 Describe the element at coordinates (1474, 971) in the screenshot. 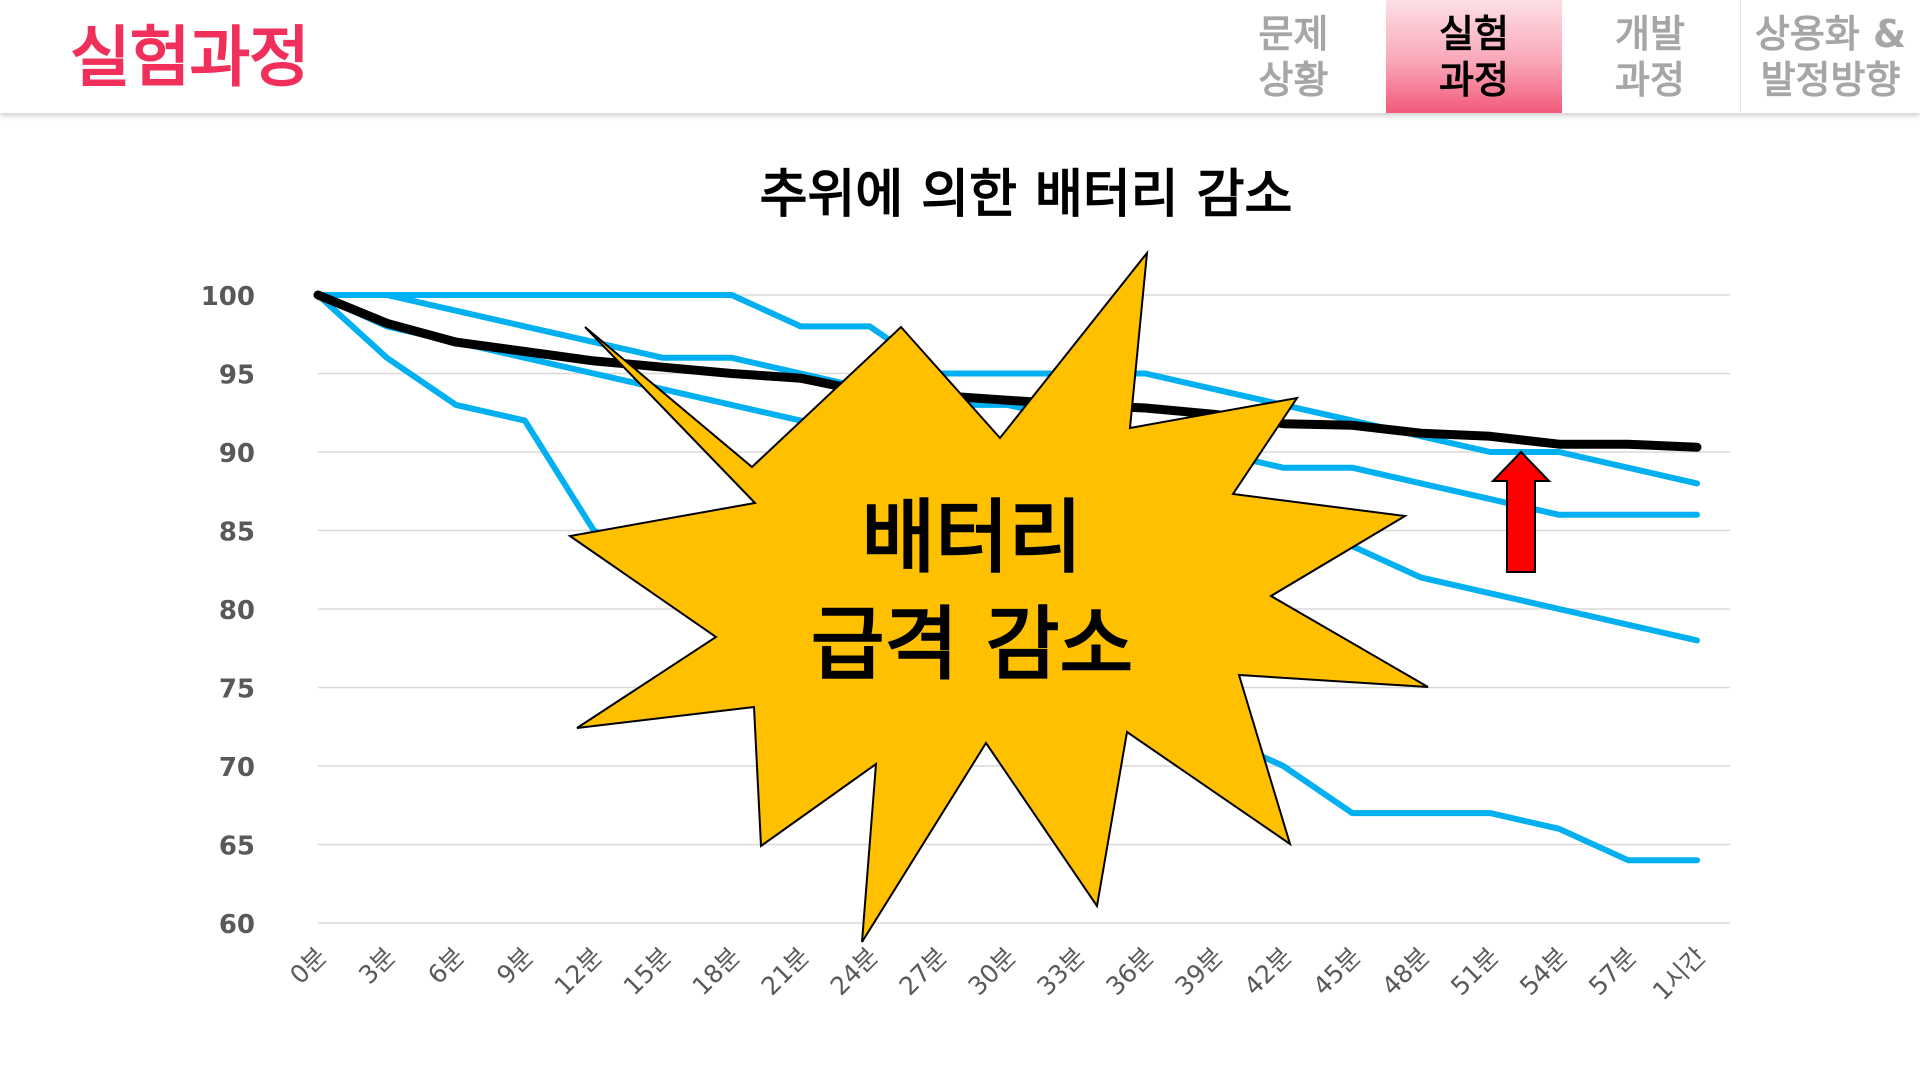

I see `x-tick-label: 51분` at that location.